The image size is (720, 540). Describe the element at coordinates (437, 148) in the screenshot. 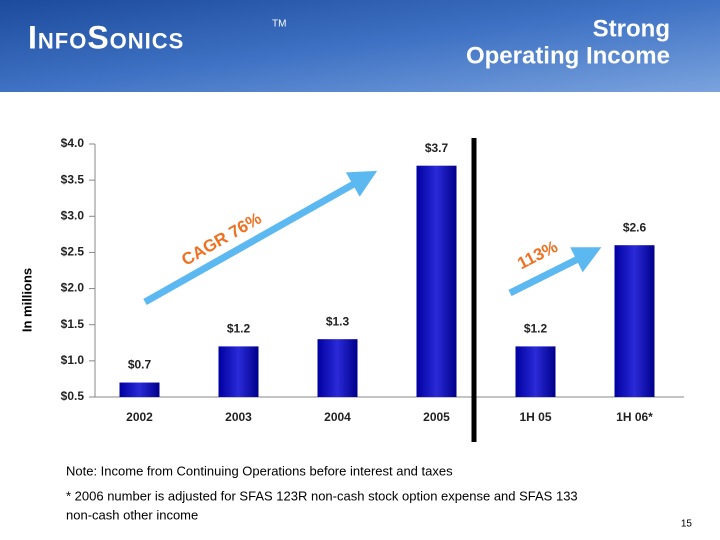

I see `value-label: $3.7` at that location.